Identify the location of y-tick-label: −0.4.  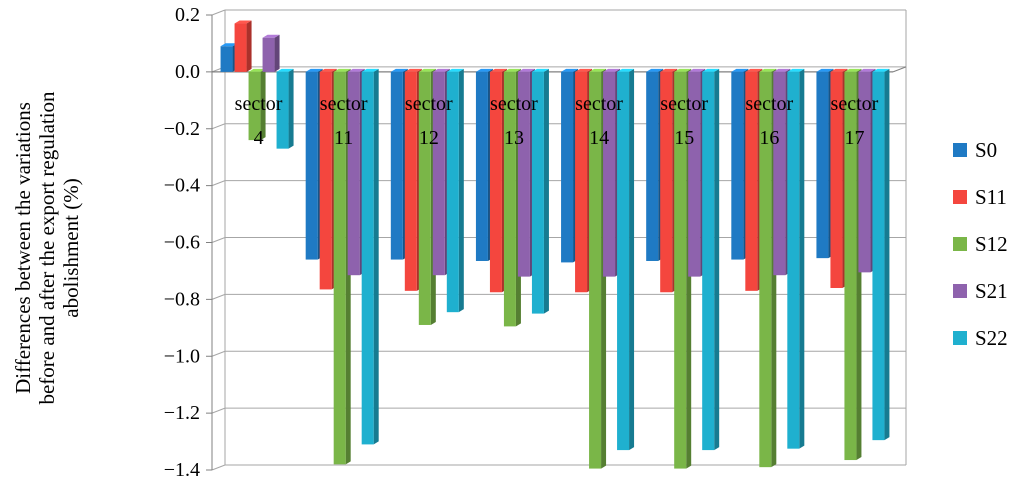
(182, 186).